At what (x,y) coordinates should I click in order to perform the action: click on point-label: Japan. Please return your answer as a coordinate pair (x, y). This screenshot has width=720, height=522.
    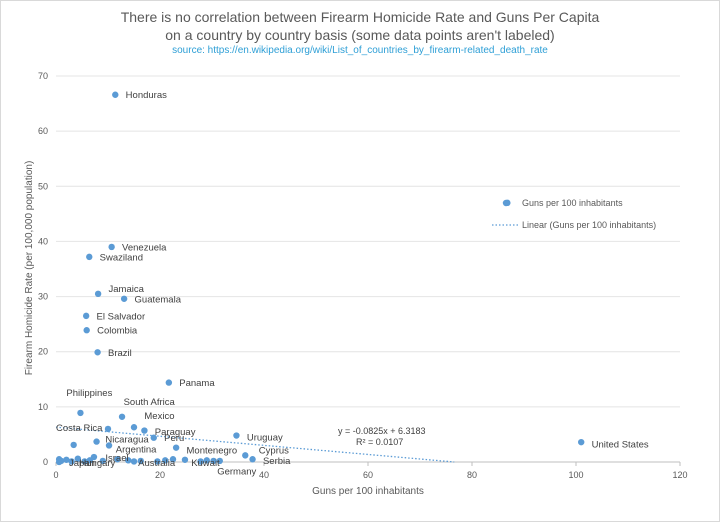
    Looking at the image, I should click on (82, 463).